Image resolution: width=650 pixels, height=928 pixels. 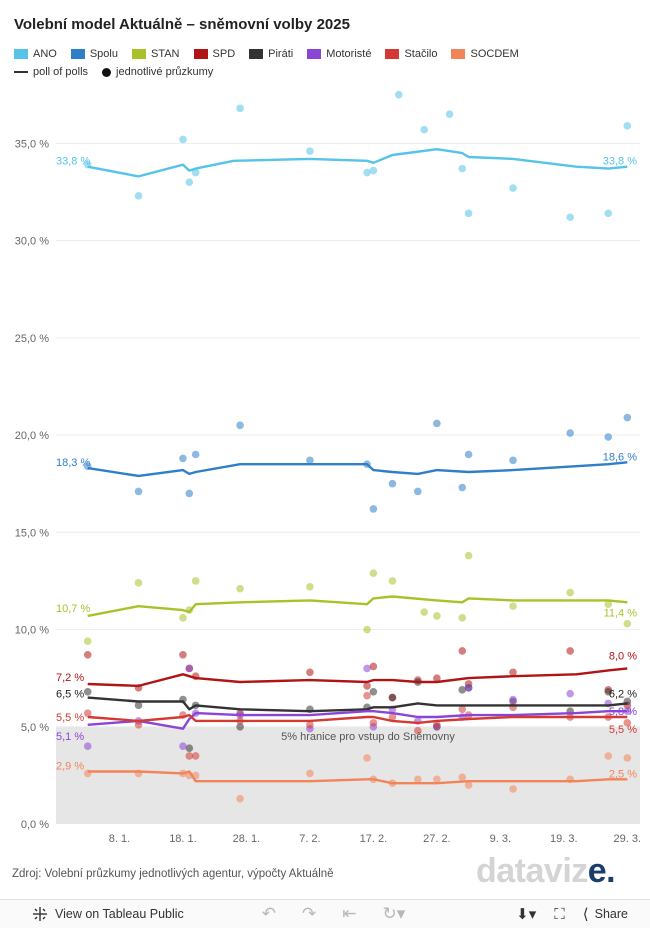 What do you see at coordinates (374, 839) in the screenshot?
I see `x-tick-label: 17. 2.` at bounding box center [374, 839].